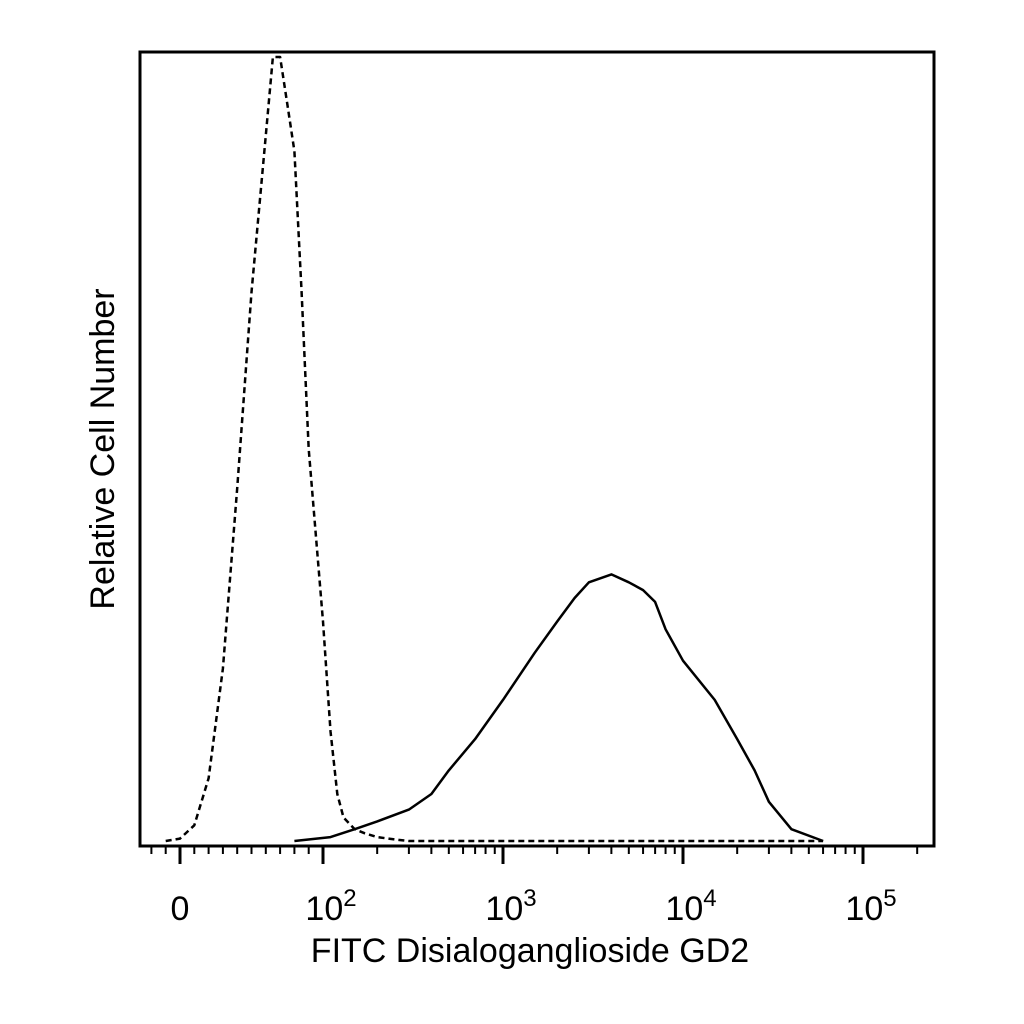 The width and height of the screenshot is (1024, 1024). Describe the element at coordinates (510, 906) in the screenshot. I see `x-tick-label: 10³` at that location.